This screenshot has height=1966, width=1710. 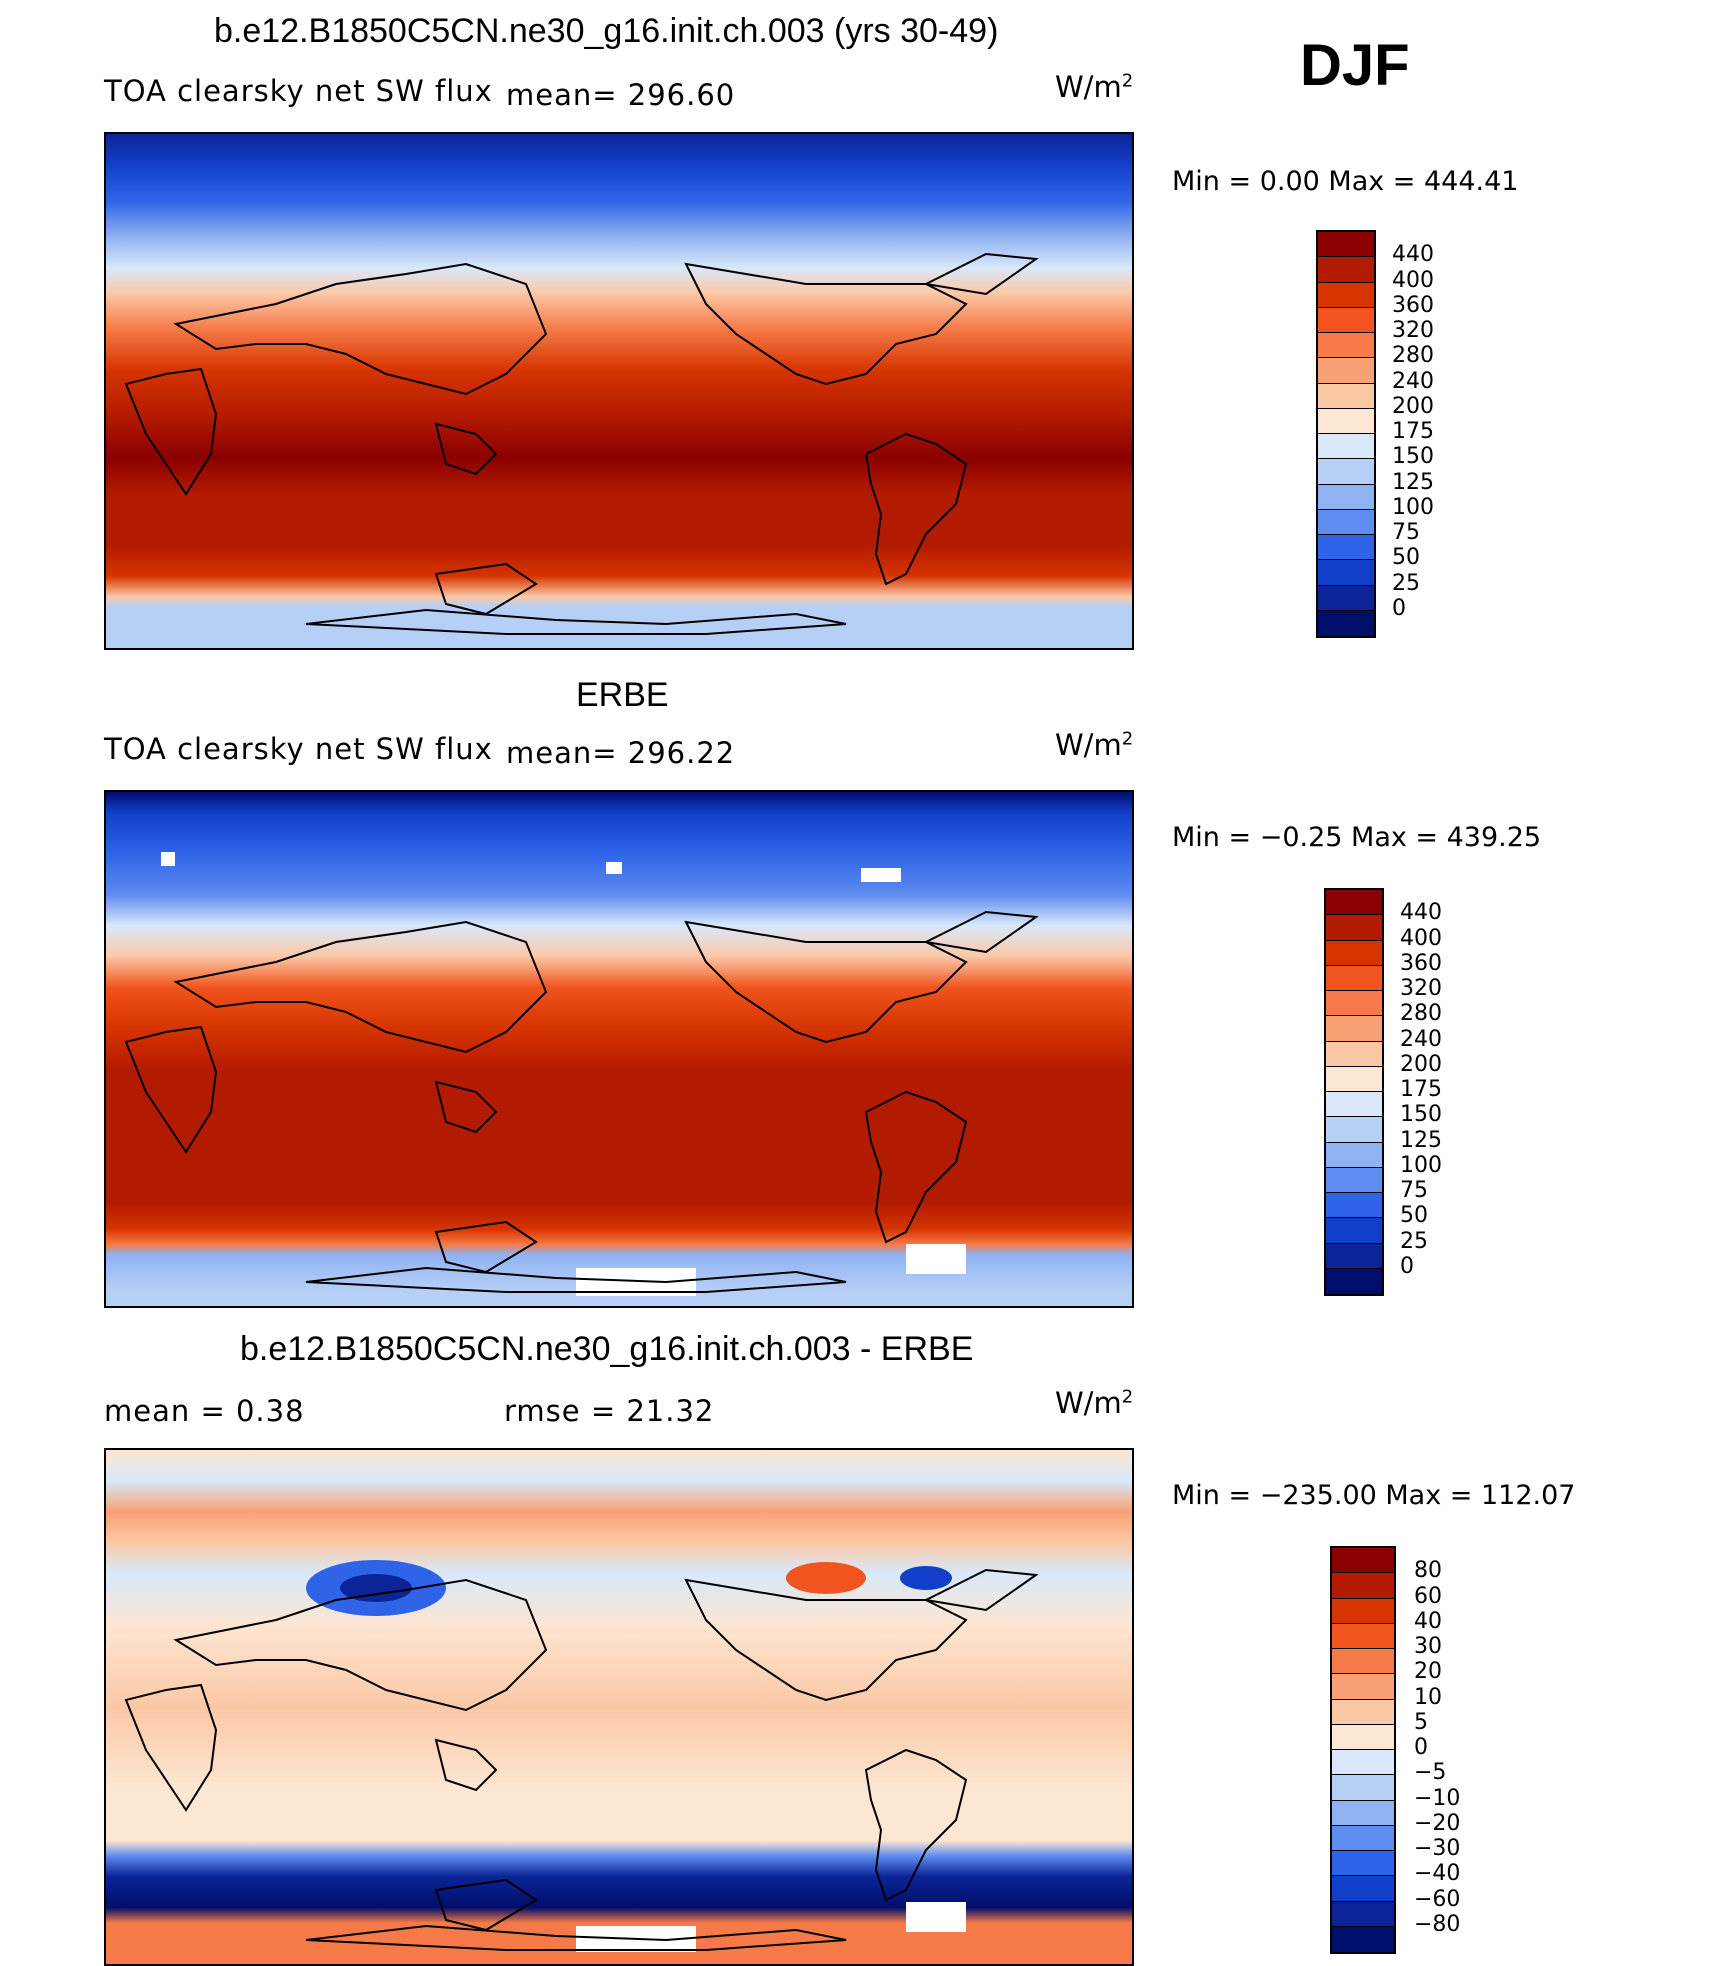 I want to click on panel1-units: W/m2, so click(x=1094, y=87).